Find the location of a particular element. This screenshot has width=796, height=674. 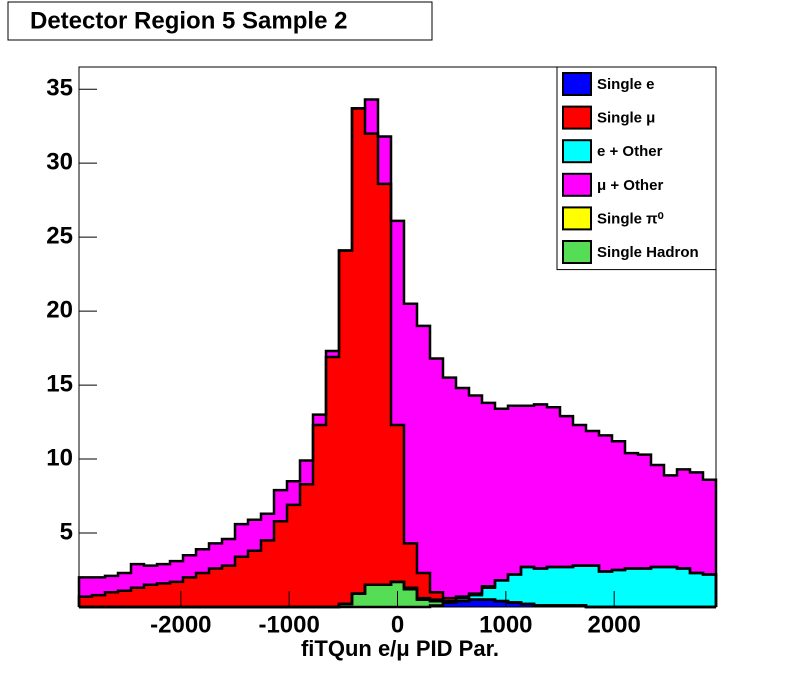

title-box is located at coordinates (220, 21).